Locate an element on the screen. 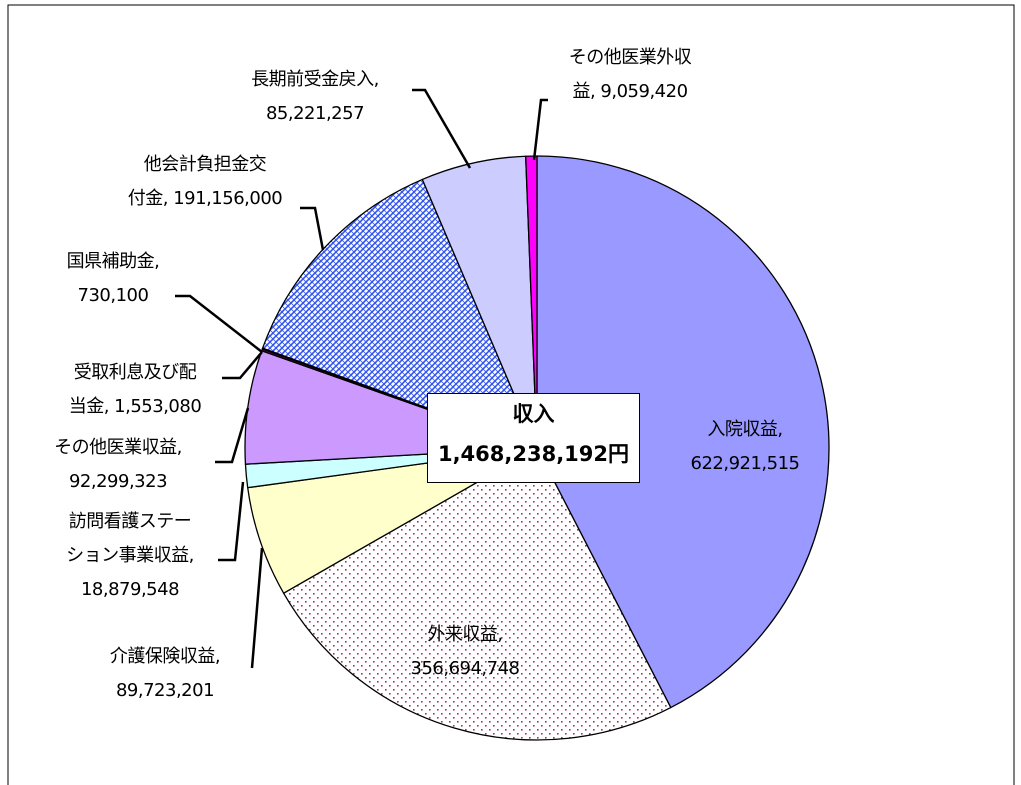 The width and height of the screenshot is (1021, 785). data-label: その他医業収益, 92,299,323 is located at coordinates (118, 465).